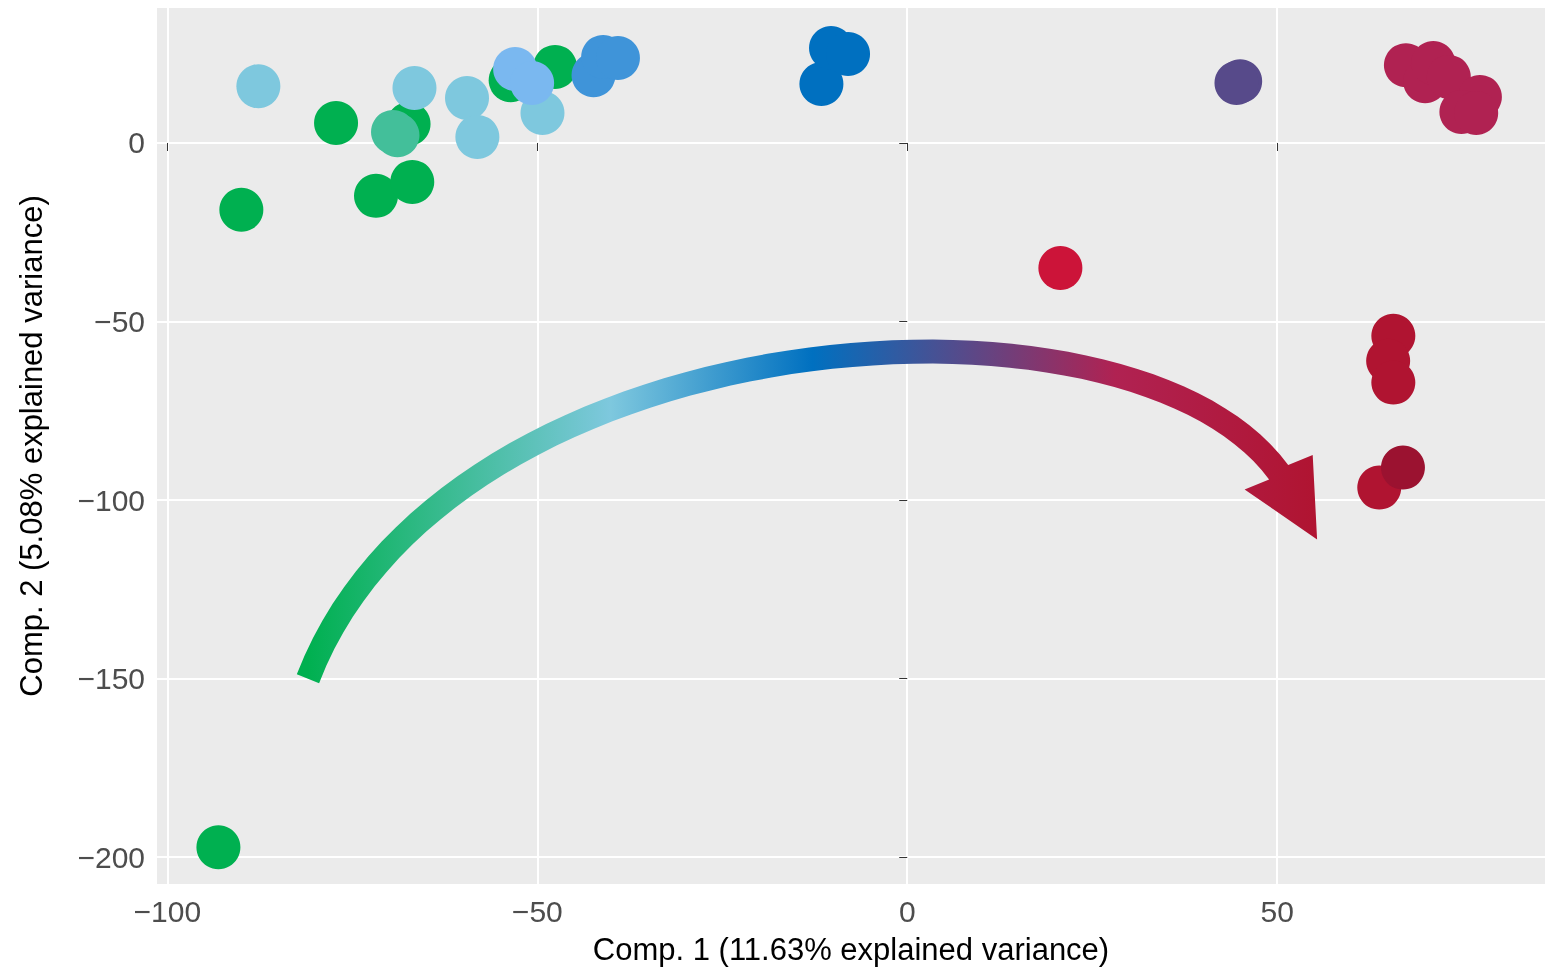  Describe the element at coordinates (111, 857) in the screenshot. I see `y-tick-label: −200` at that location.